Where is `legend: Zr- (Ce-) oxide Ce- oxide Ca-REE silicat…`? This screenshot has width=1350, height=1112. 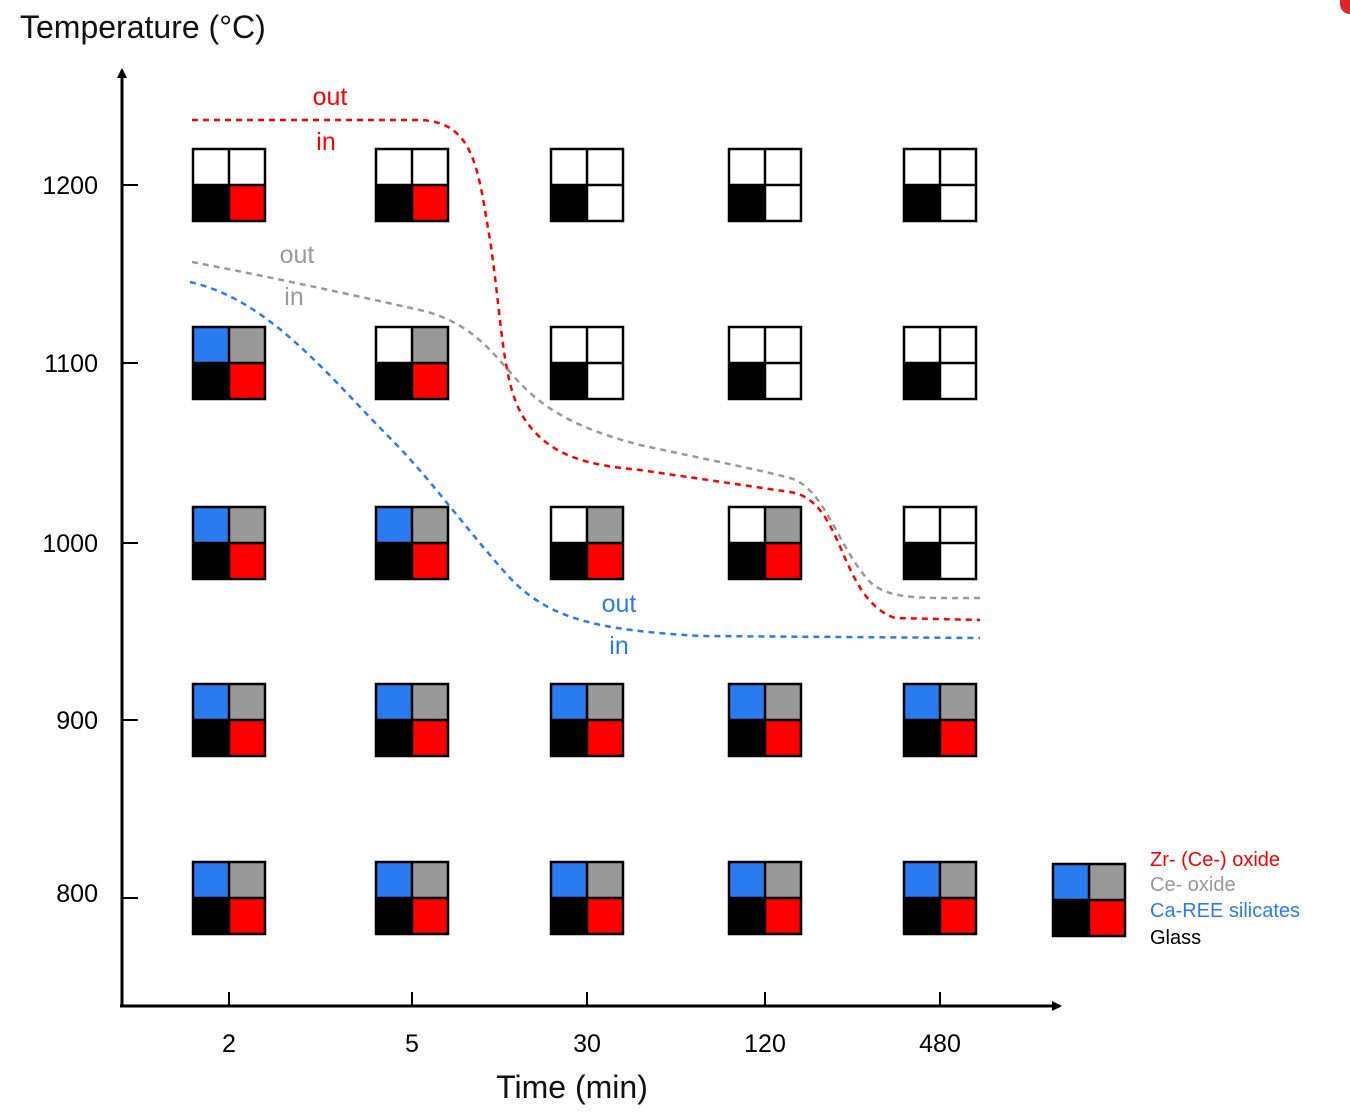 legend: Zr- (Ce-) oxide Ce- oxide Ca-REE silicat… is located at coordinates (1175, 899).